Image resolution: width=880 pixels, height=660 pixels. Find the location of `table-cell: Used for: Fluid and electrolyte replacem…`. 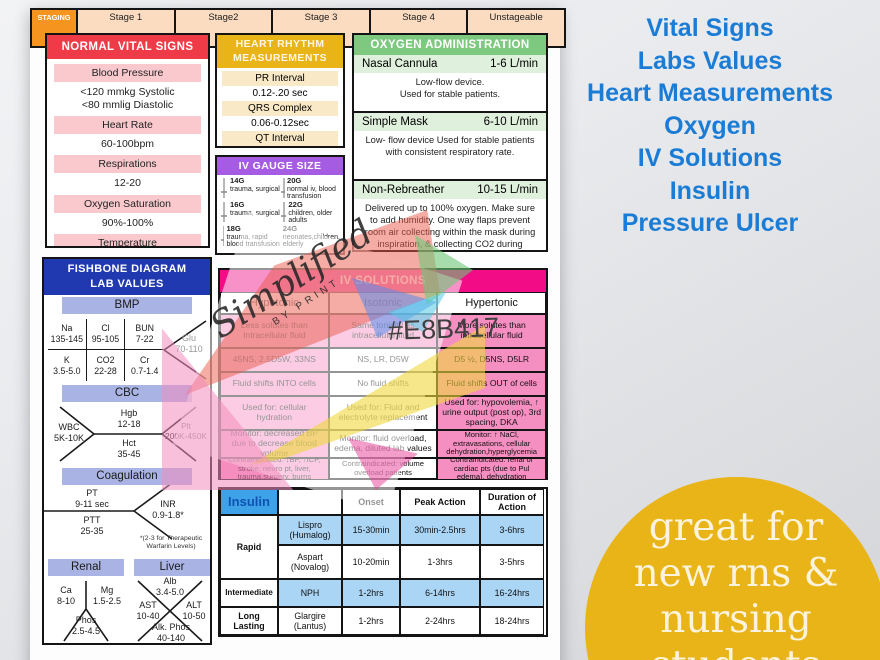

table-cell: Used for: Fluid and electrolyte replacem… is located at coordinates (383, 413).